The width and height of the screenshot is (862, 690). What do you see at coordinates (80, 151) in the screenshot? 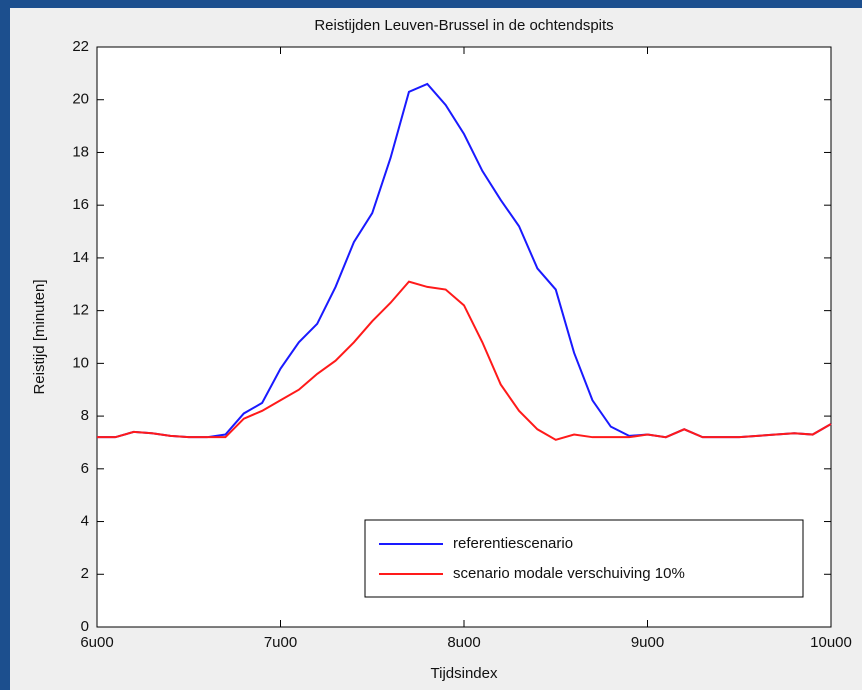
I see `y-tick-label: 18` at bounding box center [80, 151].